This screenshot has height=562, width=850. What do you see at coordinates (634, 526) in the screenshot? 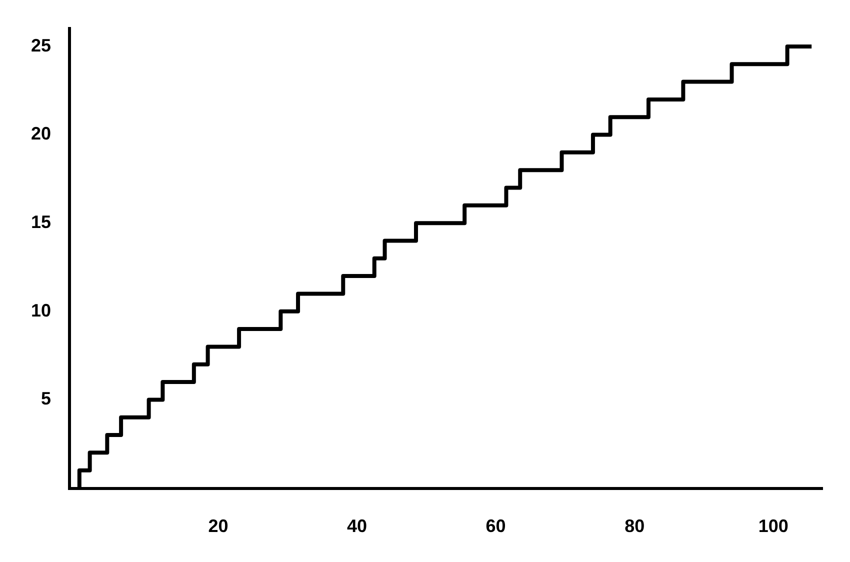
I see `x-tick-label: 80` at bounding box center [634, 526].